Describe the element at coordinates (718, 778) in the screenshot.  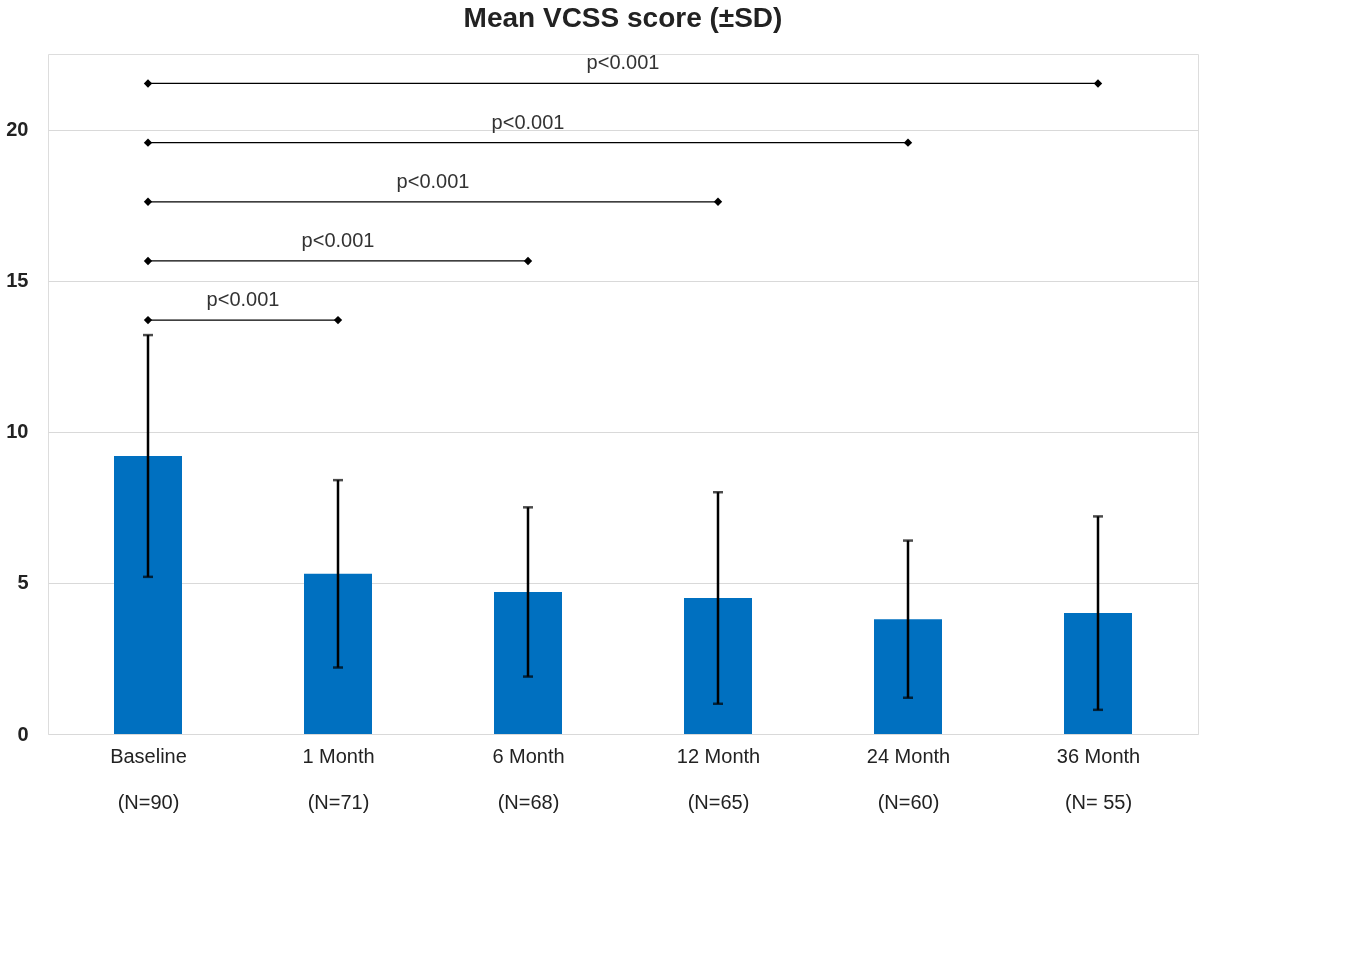
I see `category-label: 12 Month (N=65)` at that location.